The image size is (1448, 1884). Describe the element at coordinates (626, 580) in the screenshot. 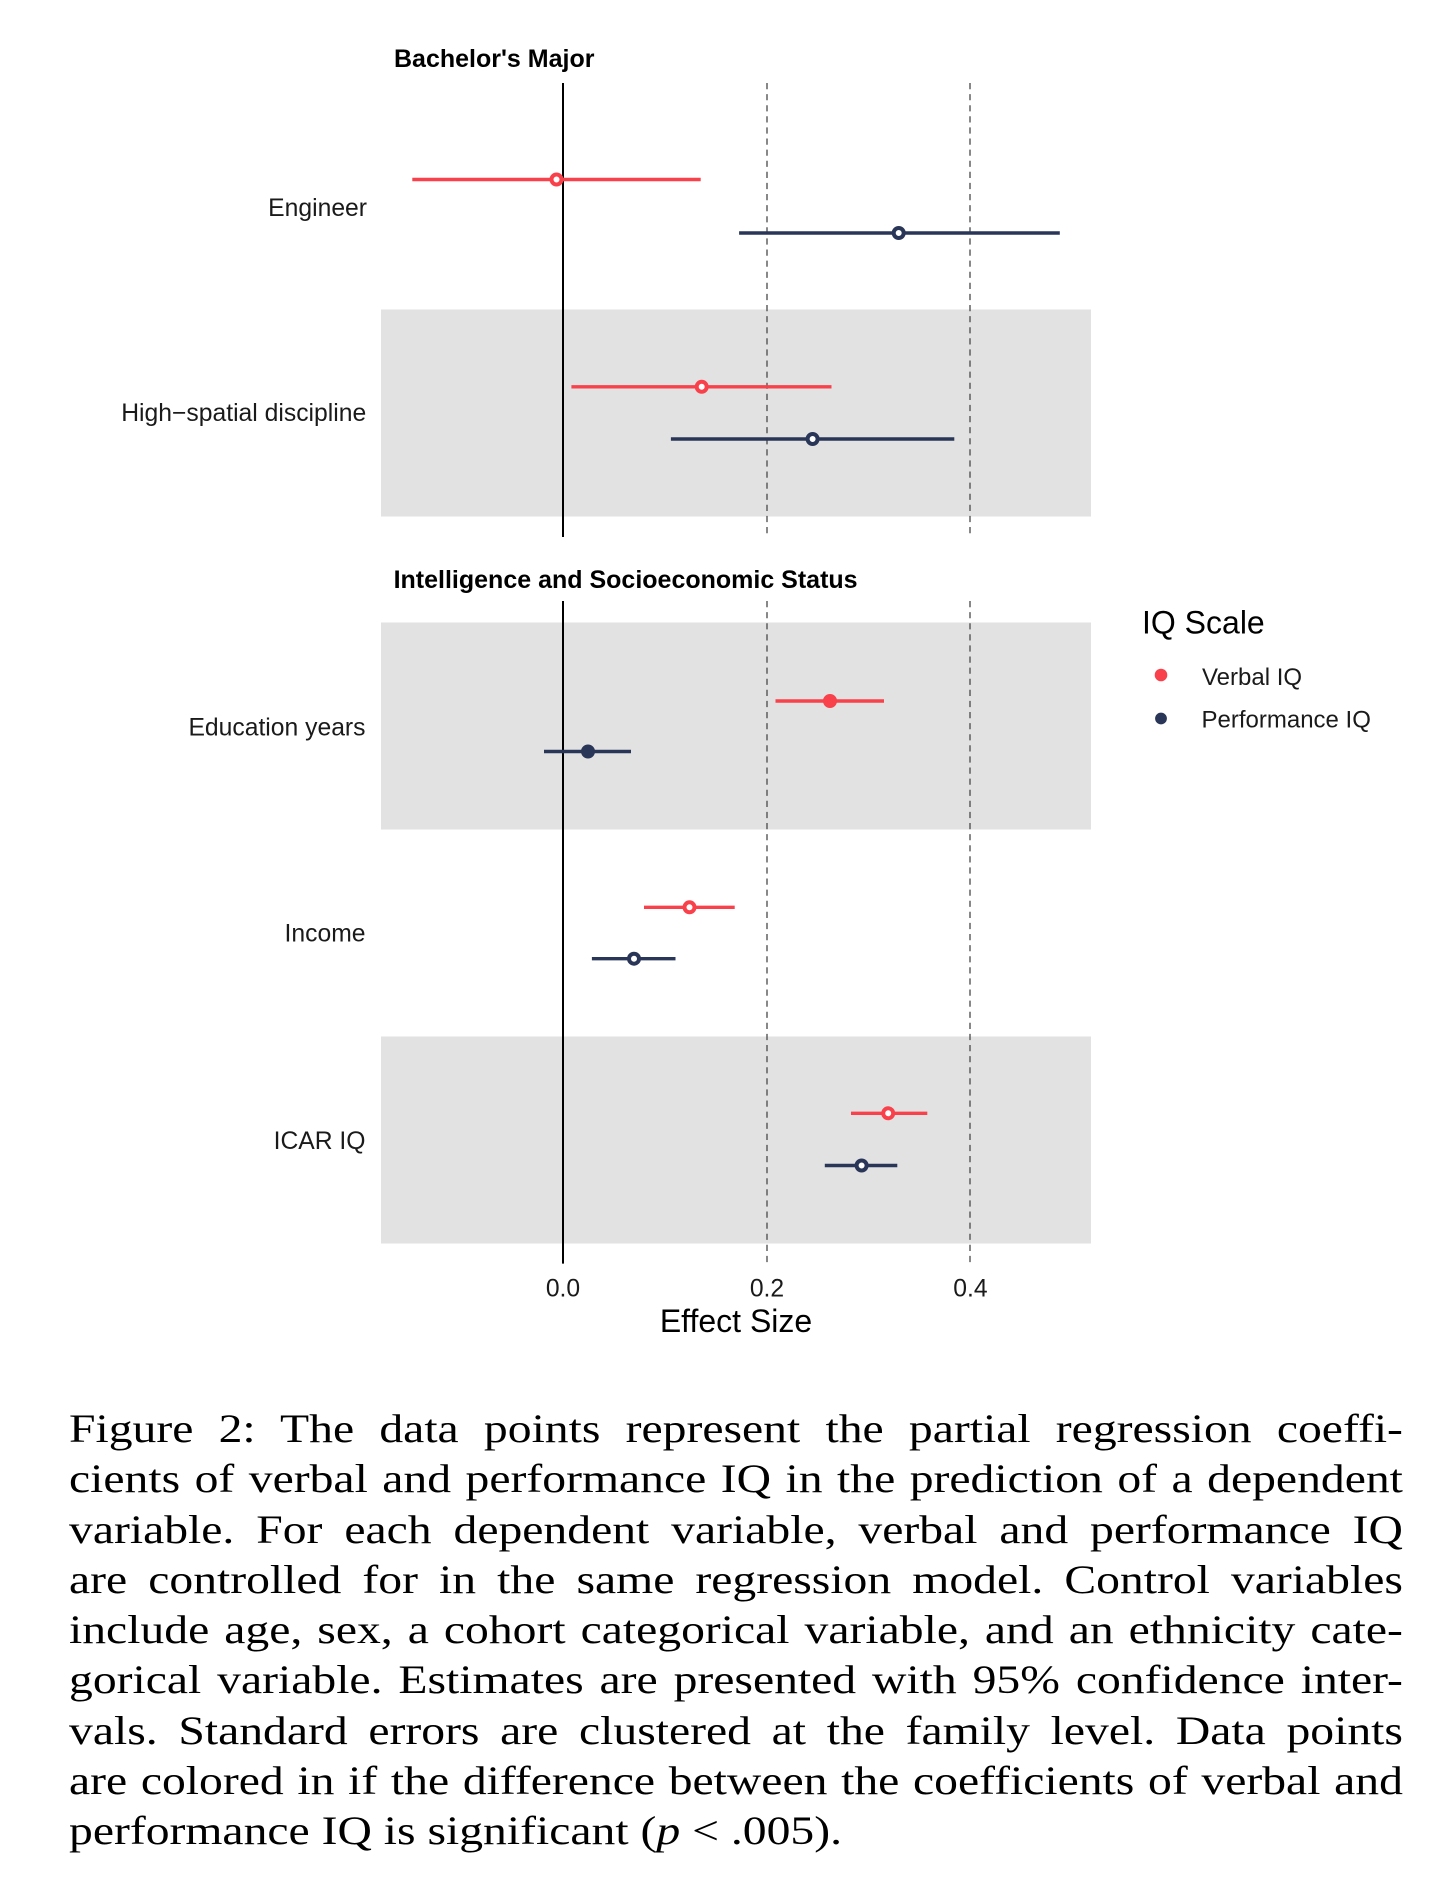

I see `svg-text:Intelligence and Socioeconomic: Intelligence and Socioeconomic Status` at that location.